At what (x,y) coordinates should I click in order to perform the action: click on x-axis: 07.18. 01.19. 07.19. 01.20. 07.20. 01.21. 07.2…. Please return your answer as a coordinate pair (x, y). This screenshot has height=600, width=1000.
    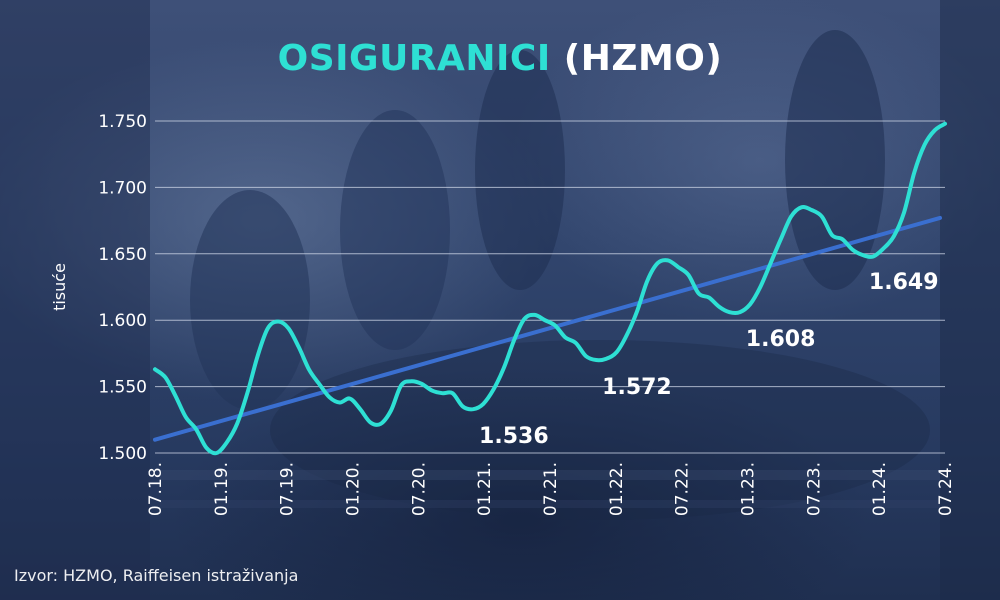
    Looking at the image, I should click on (551, 489).